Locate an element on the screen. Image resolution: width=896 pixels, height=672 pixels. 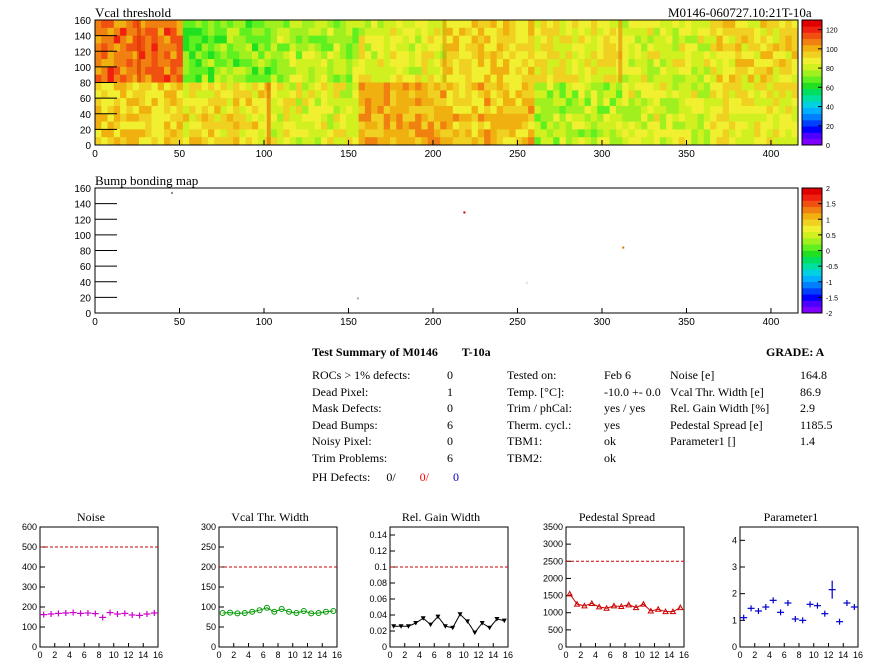
x-tick-label: 150 is located at coordinates (348, 154).